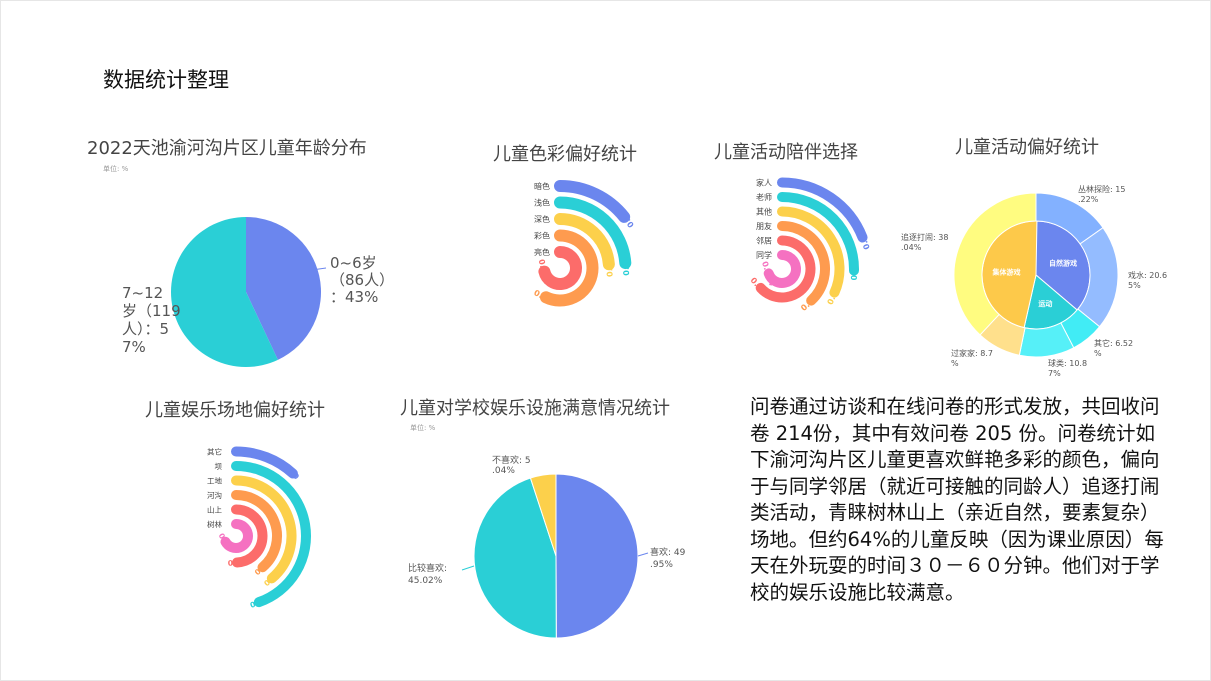 The width and height of the screenshot is (1211, 681). I want to click on page-title: 数据统计整理, so click(166, 80).